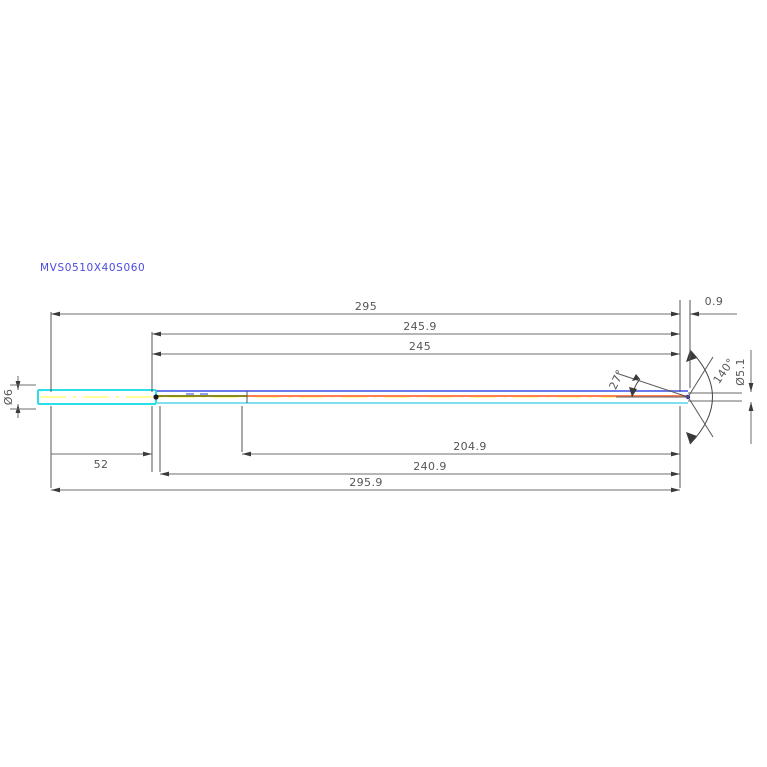 The height and width of the screenshot is (767, 767). What do you see at coordinates (366, 482) in the screenshot?
I see `dim-label-295-9: 295.9` at bounding box center [366, 482].